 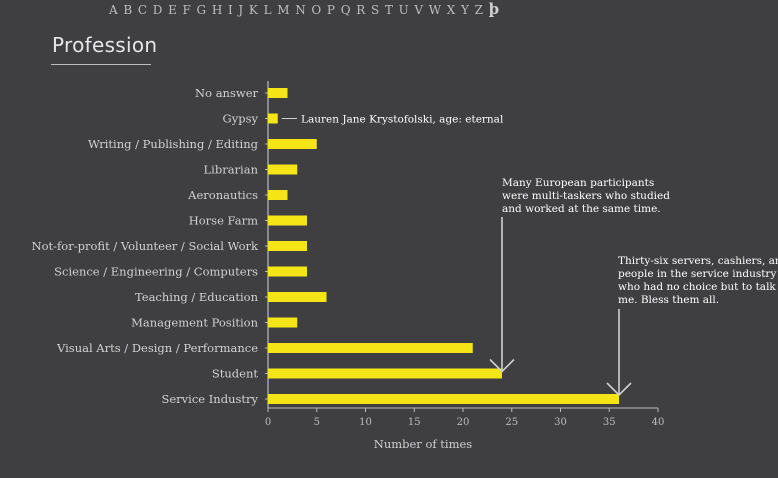 What do you see at coordinates (404, 10) in the screenshot?
I see `alphabet-letter: U` at bounding box center [404, 10].